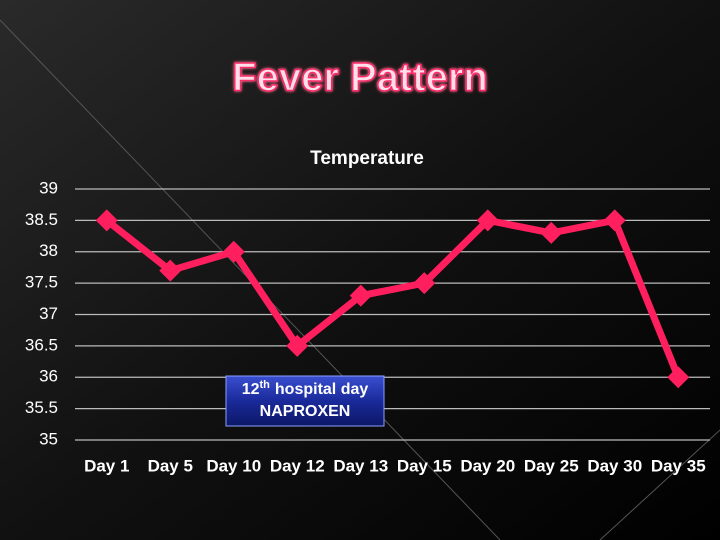 This screenshot has height=540, width=720. I want to click on x-tick-label: Day 25, so click(551, 465).